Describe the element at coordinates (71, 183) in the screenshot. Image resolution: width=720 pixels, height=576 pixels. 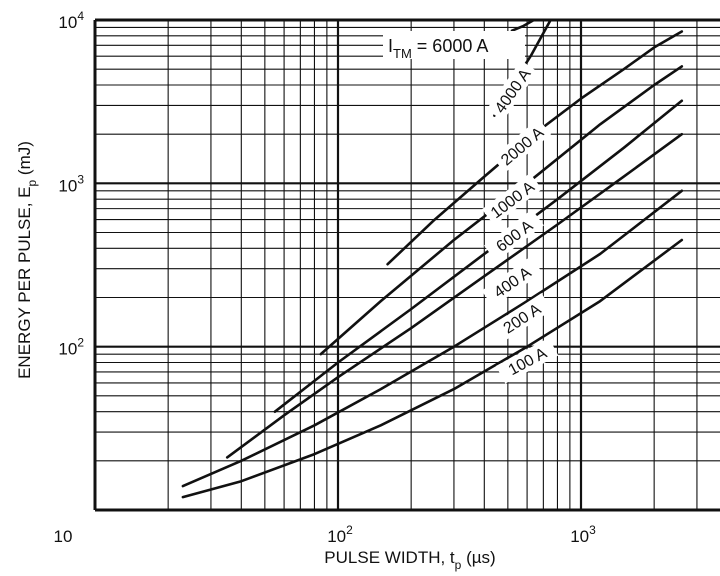
I see `y-tick-label: 10³` at that location.